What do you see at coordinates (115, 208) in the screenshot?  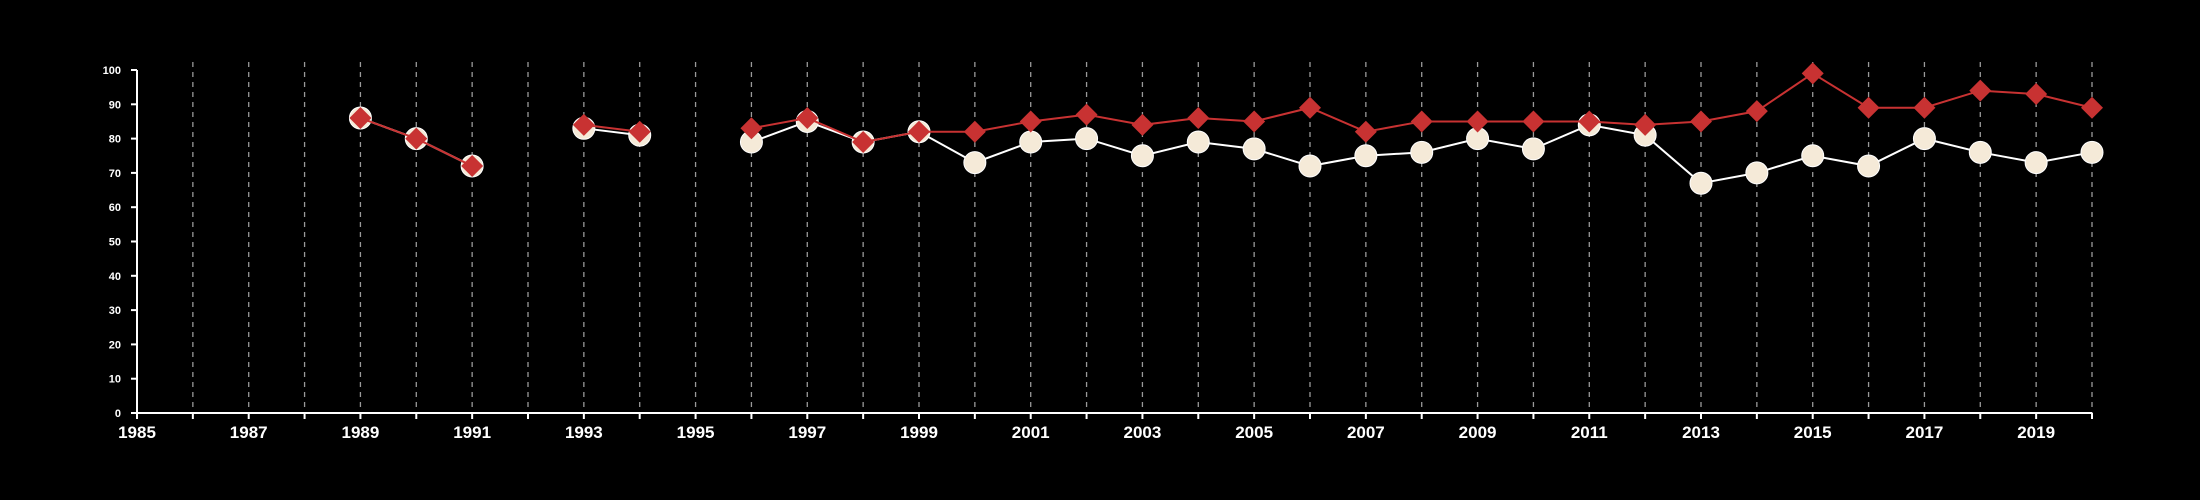 I see `y-tick-label: 60` at bounding box center [115, 208].